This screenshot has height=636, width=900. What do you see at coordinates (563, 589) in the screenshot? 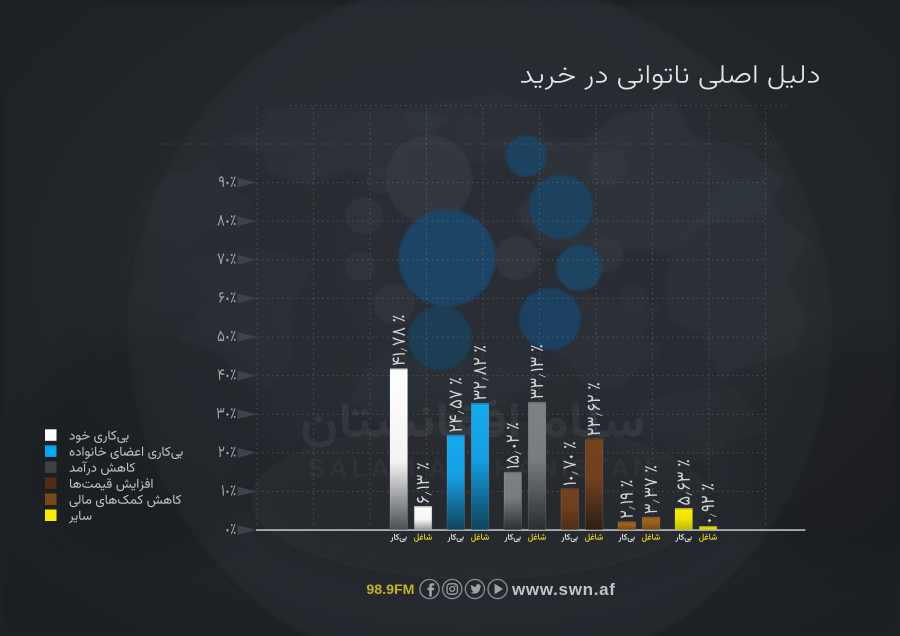
I see `svg-text: www.swn.af` at bounding box center [563, 589].